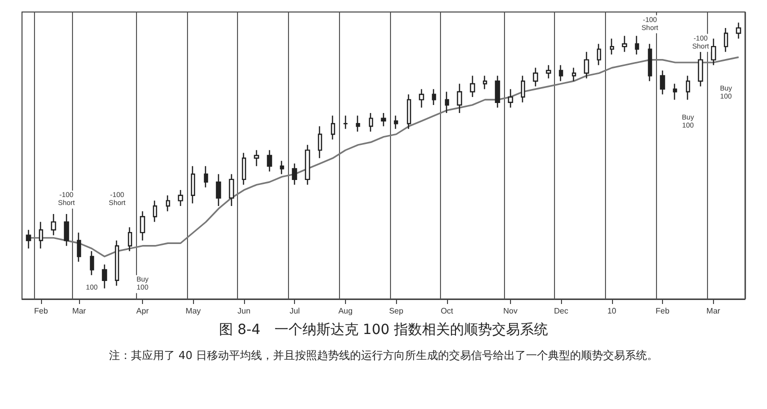 This screenshot has width=767, height=409. Describe the element at coordinates (193, 311) in the screenshot. I see `x-tick-label: May` at that location.